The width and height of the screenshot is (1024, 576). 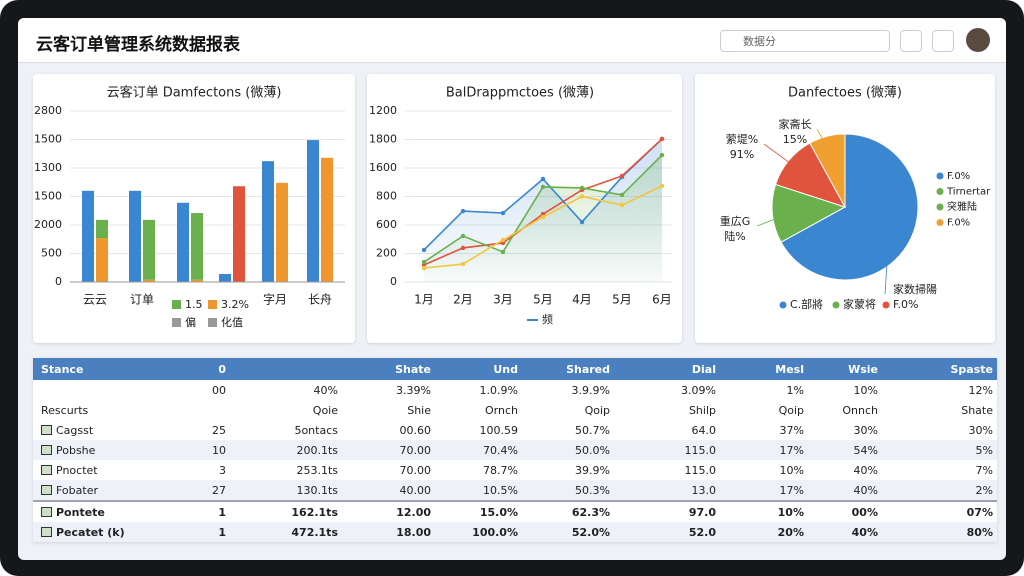 I want to click on cell-text: 17%, so click(x=791, y=450).